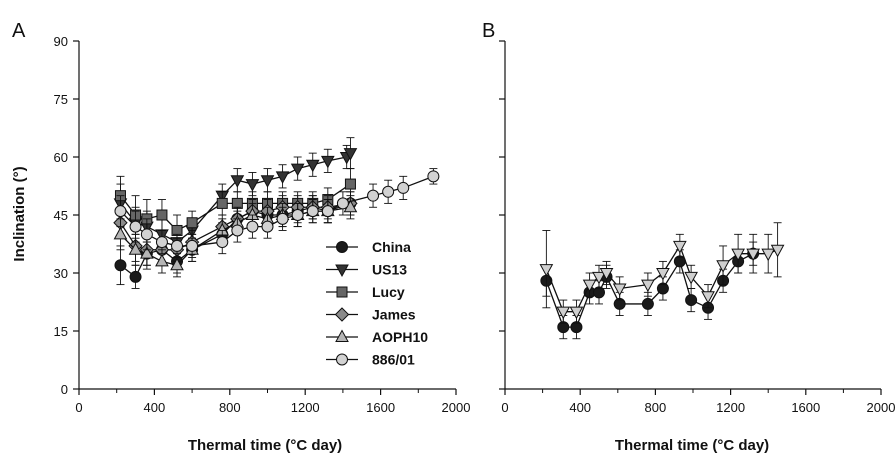 The height and width of the screenshot is (461, 896). What do you see at coordinates (155, 407) in the screenshot?
I see `panel-a-x-tick-label: 400` at bounding box center [155, 407].